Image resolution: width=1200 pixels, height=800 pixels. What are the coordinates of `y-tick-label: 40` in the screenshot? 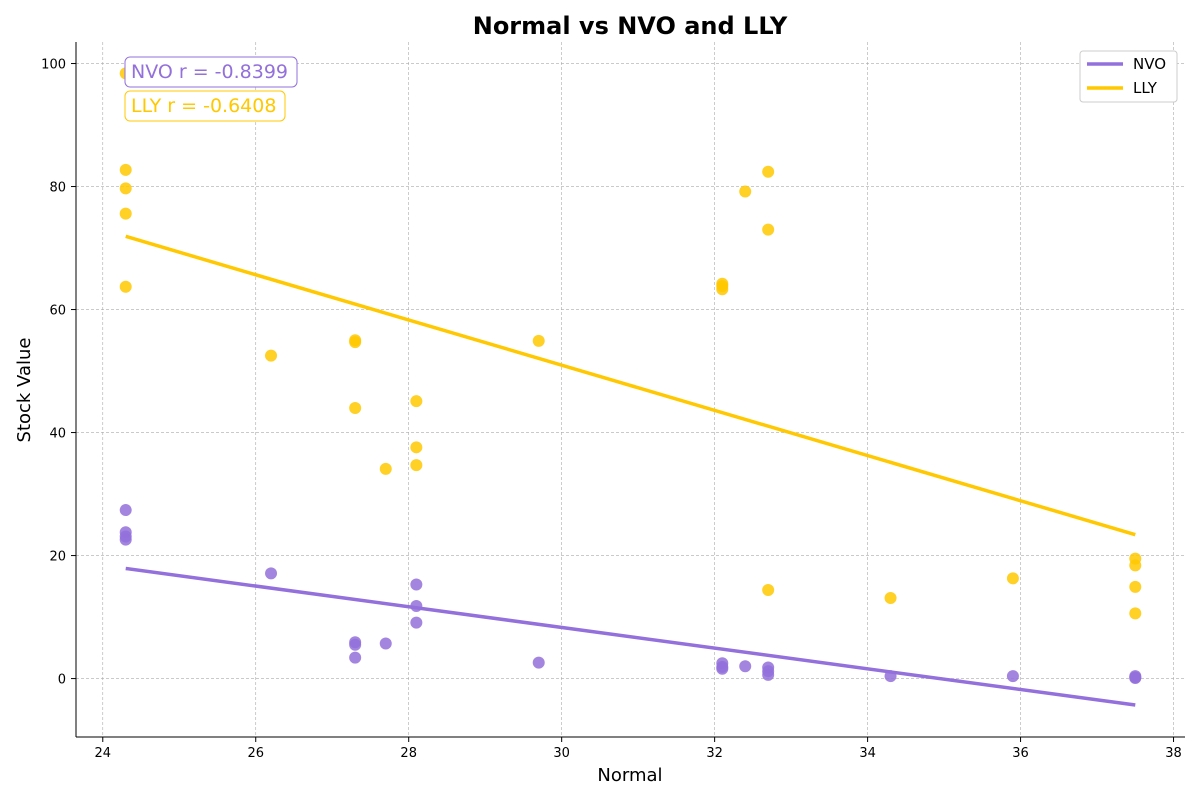 It's located at (57, 434).